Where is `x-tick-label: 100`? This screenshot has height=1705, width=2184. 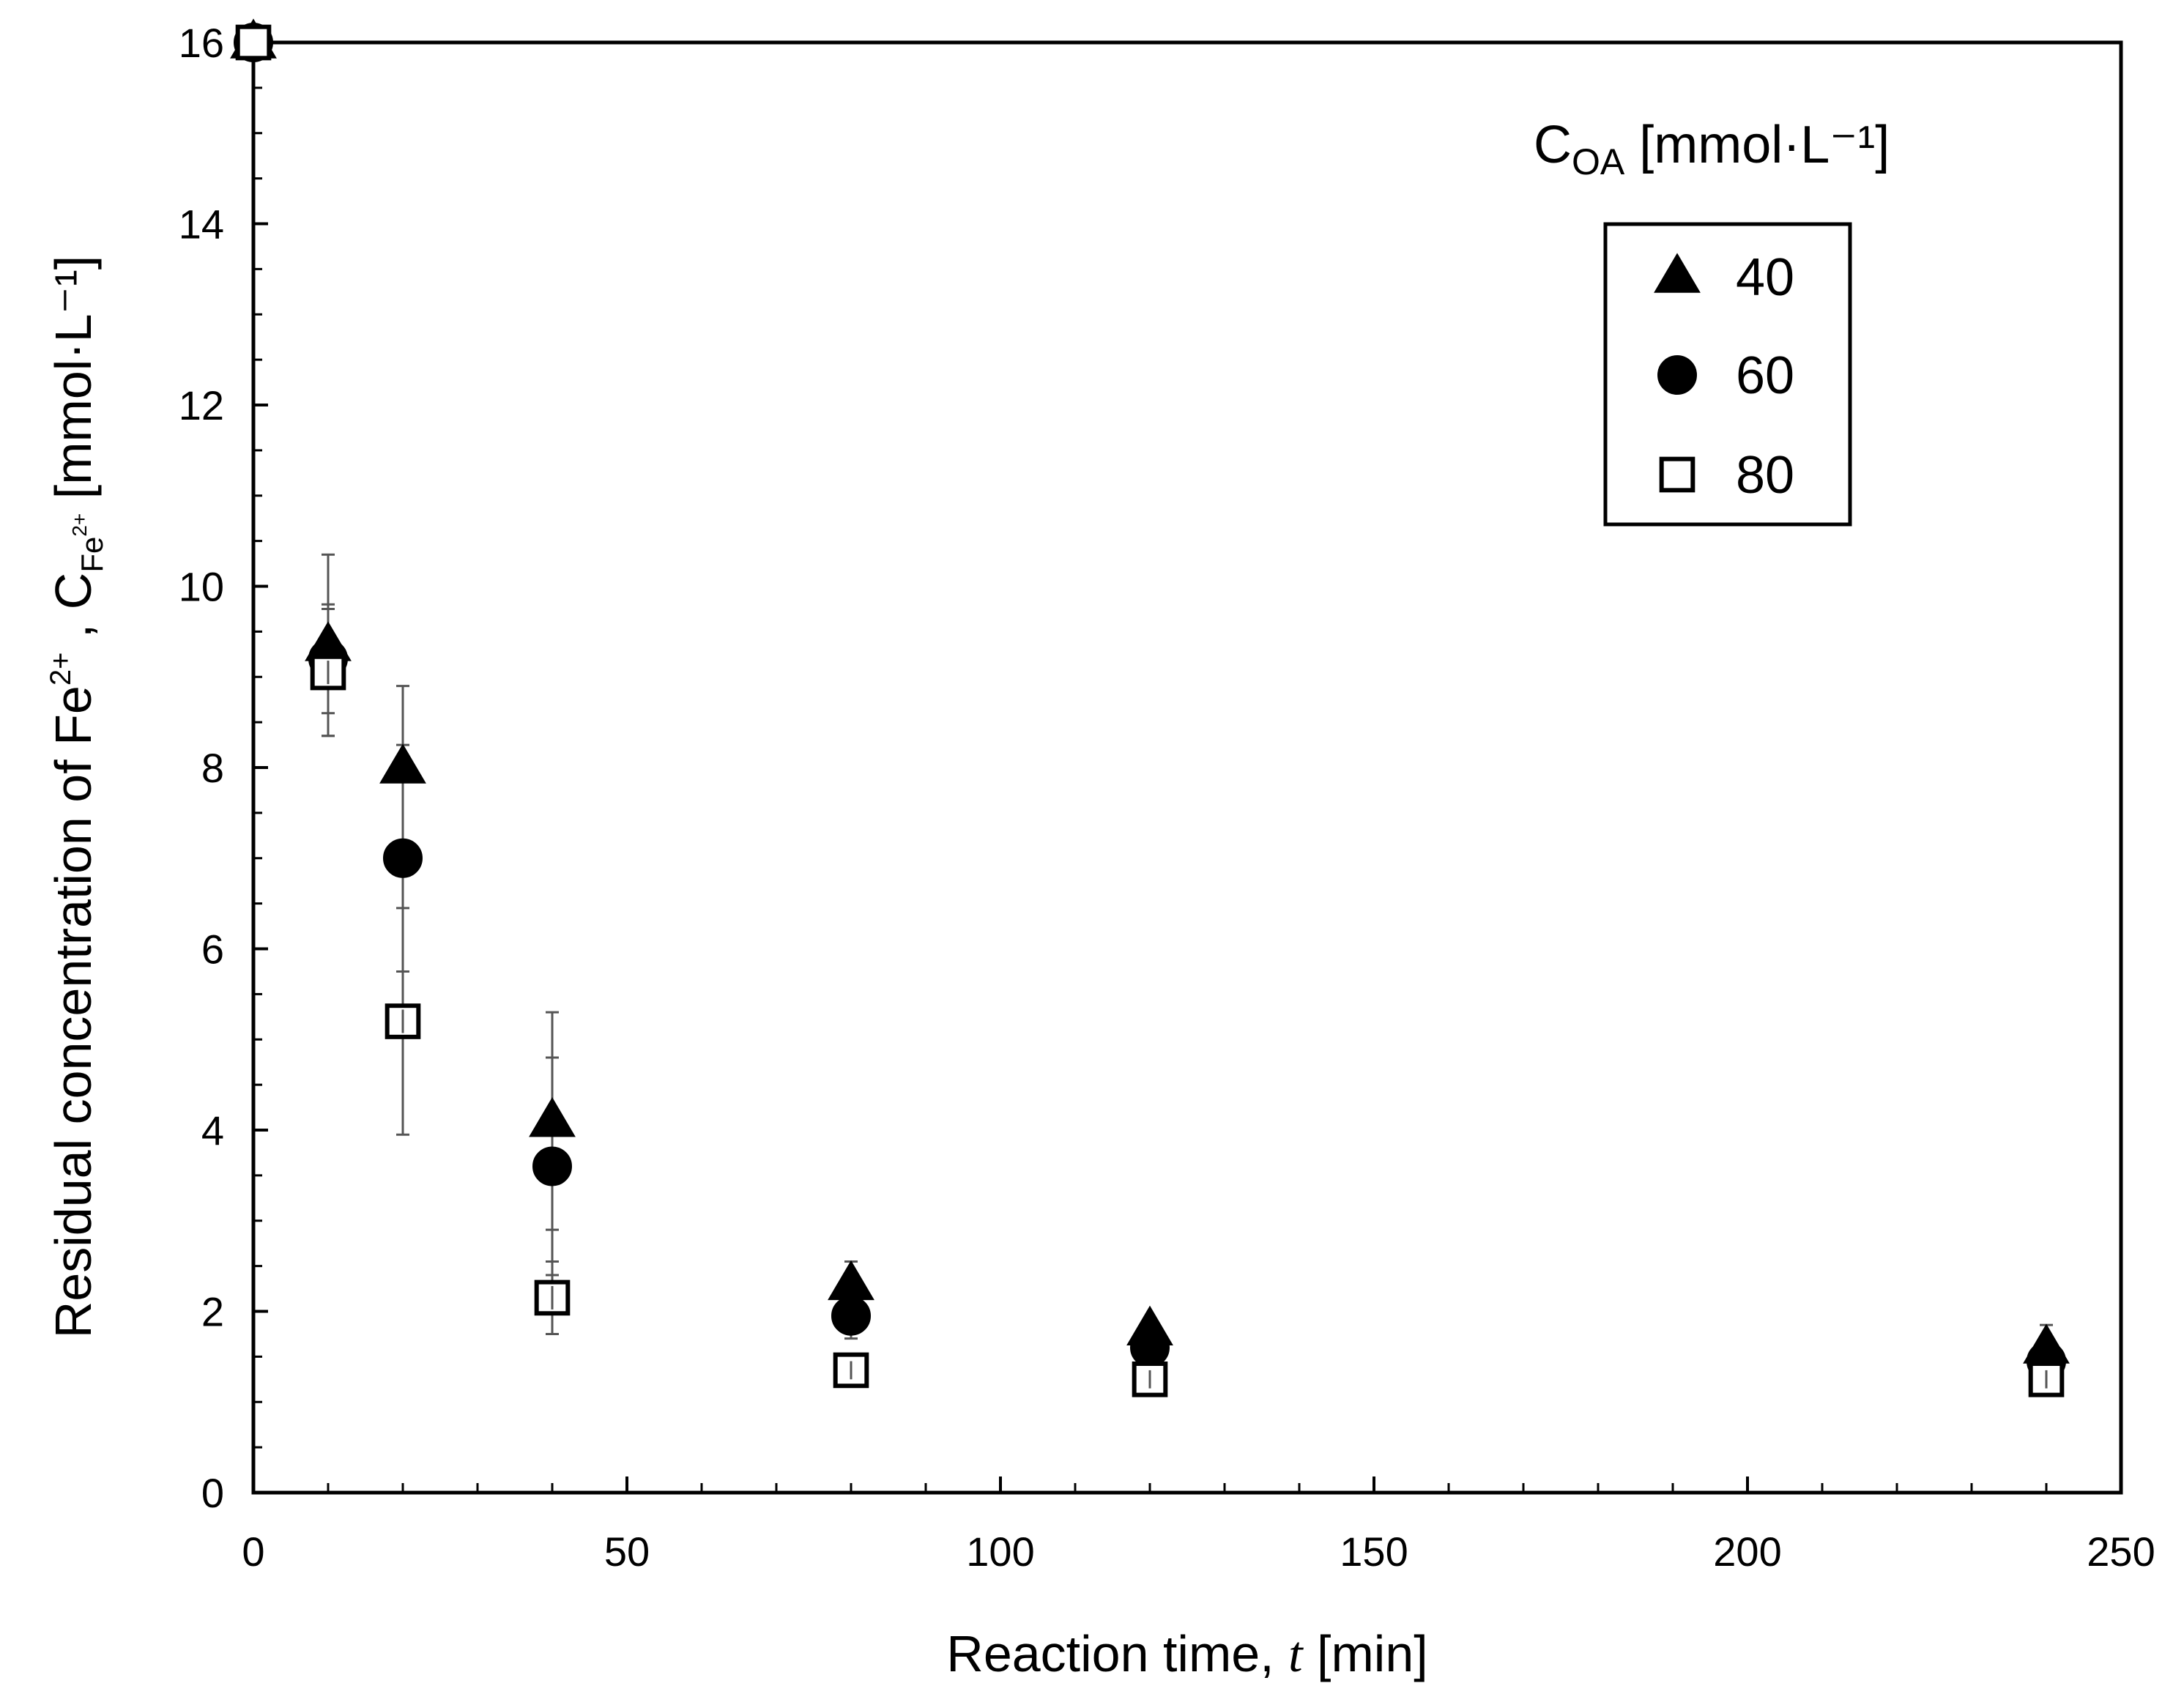
x-tick-label: 100 is located at coordinates (1000, 1551).